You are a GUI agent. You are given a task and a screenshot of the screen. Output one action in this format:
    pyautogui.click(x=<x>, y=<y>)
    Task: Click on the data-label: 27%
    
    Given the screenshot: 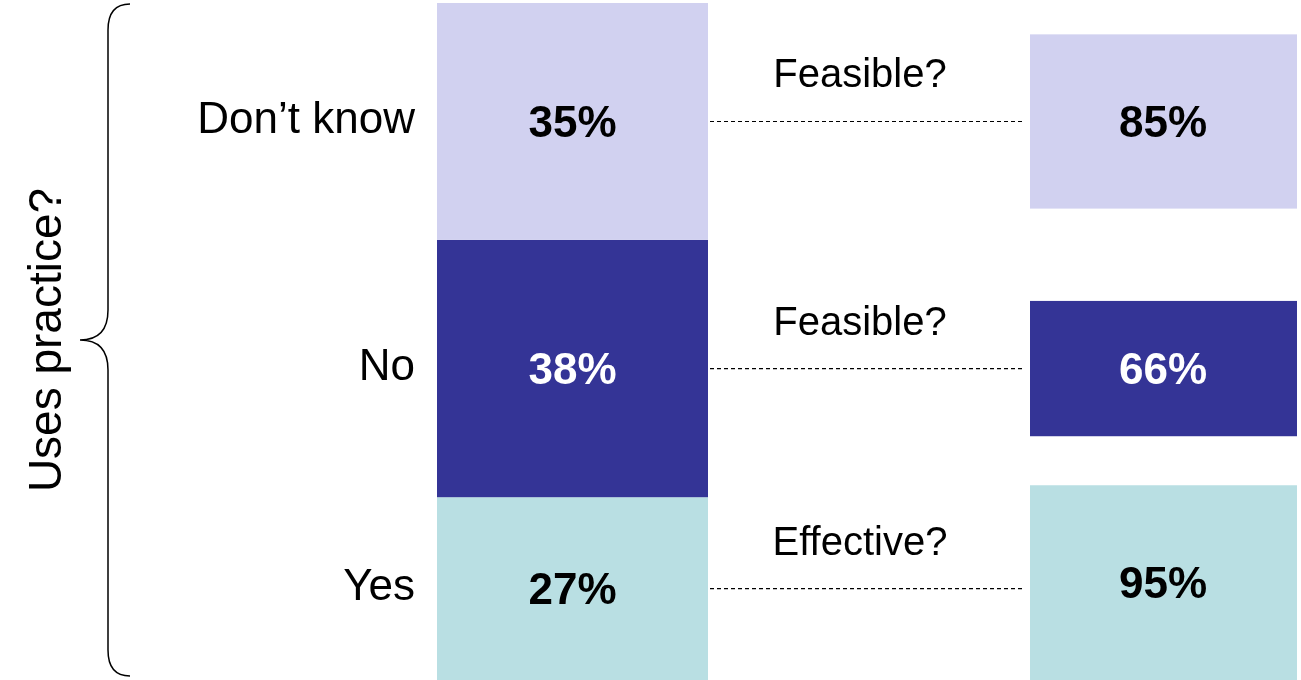 What is the action you would take?
    pyautogui.click(x=572, y=589)
    